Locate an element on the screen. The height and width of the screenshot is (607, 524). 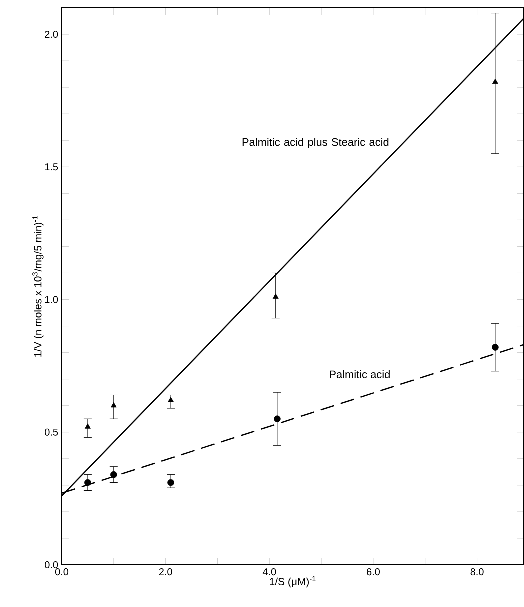
series-label: Palmitic acid is located at coordinates (360, 374).